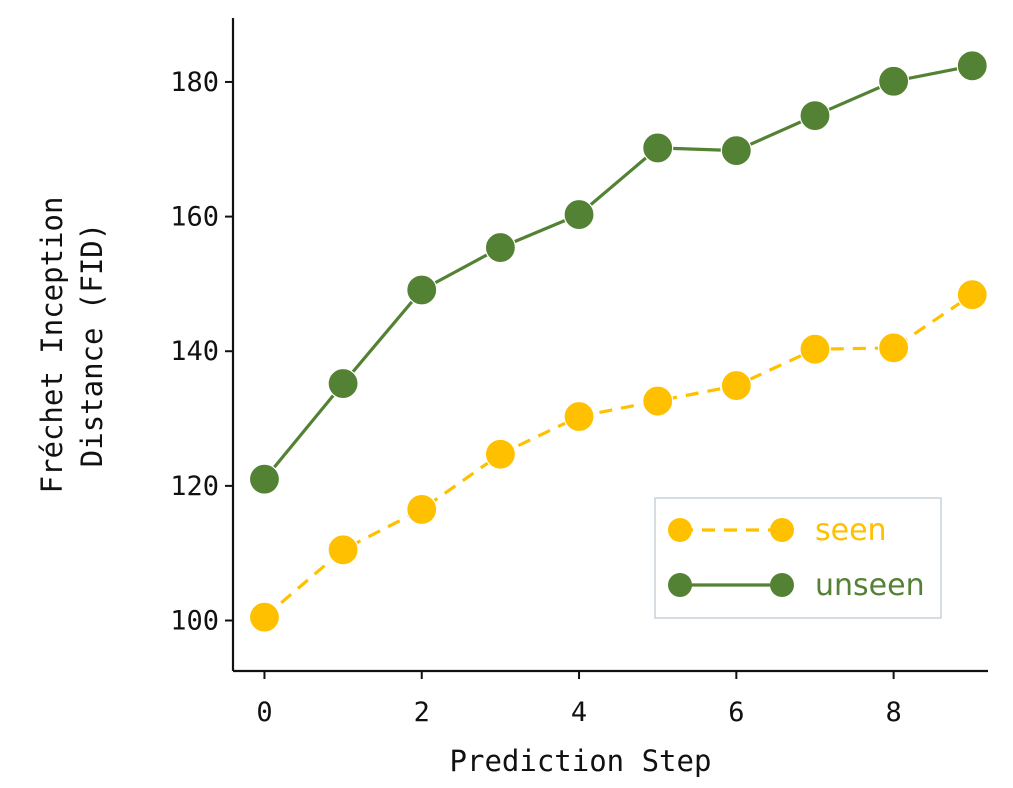 This screenshot has width=1013, height=788. I want to click on y-tick-label: 140, so click(194, 351).